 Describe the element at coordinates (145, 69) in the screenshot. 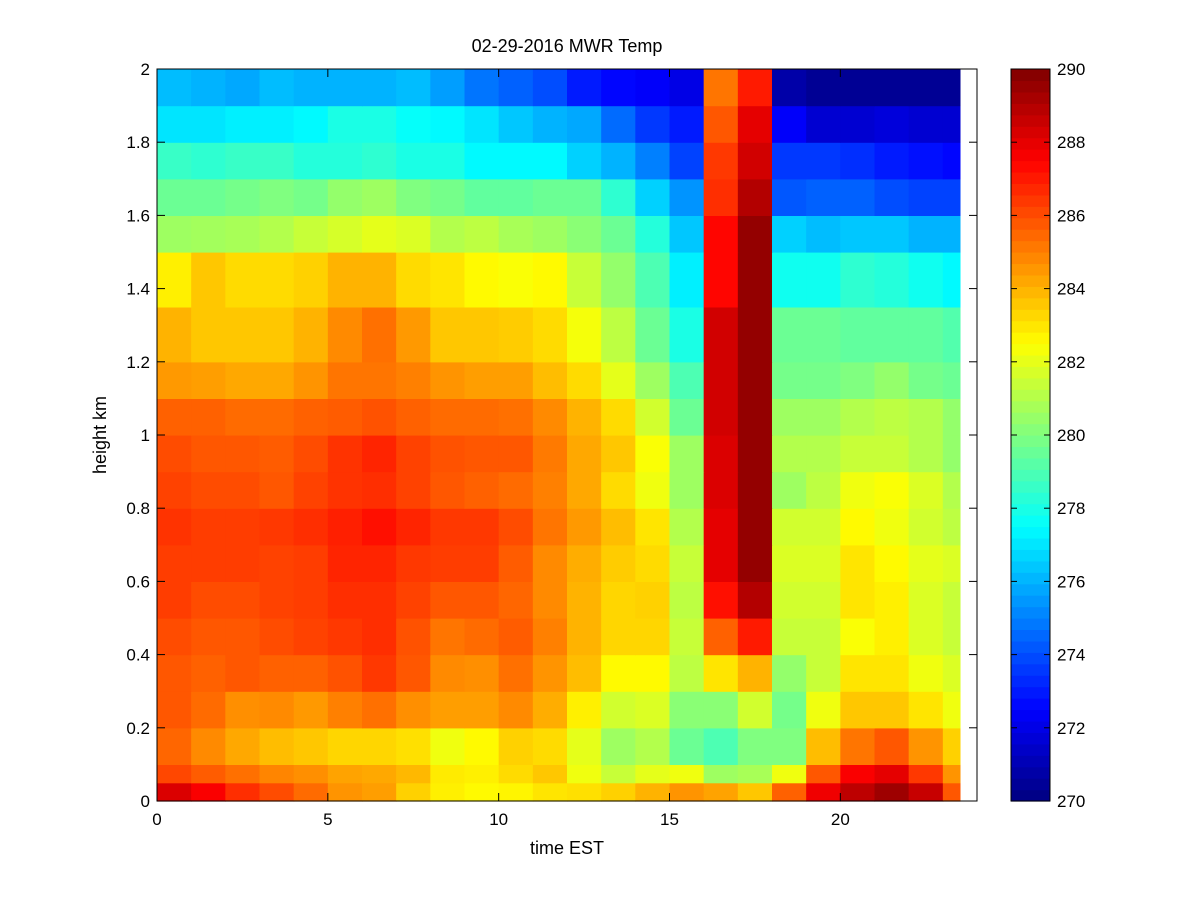

I see `y-tick-label: 2` at that location.